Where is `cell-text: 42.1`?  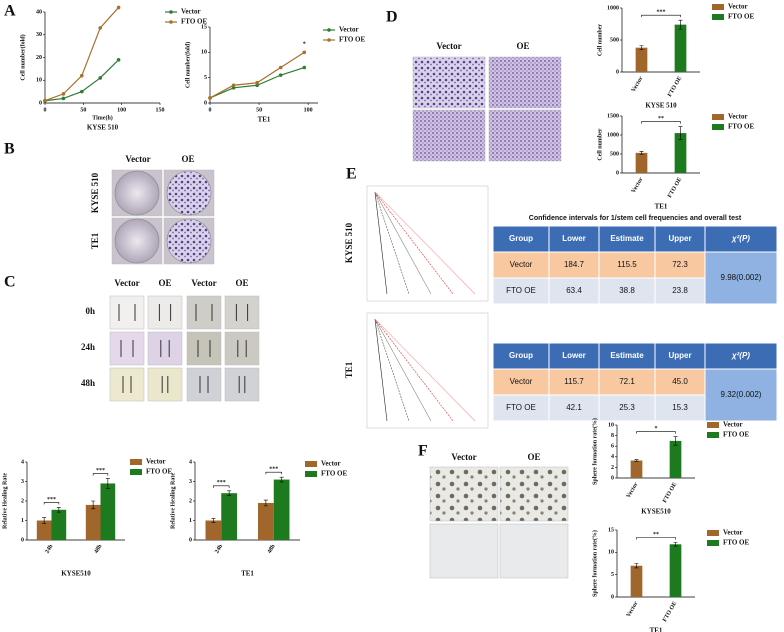
cell-text: 42.1 is located at coordinates (574, 407).